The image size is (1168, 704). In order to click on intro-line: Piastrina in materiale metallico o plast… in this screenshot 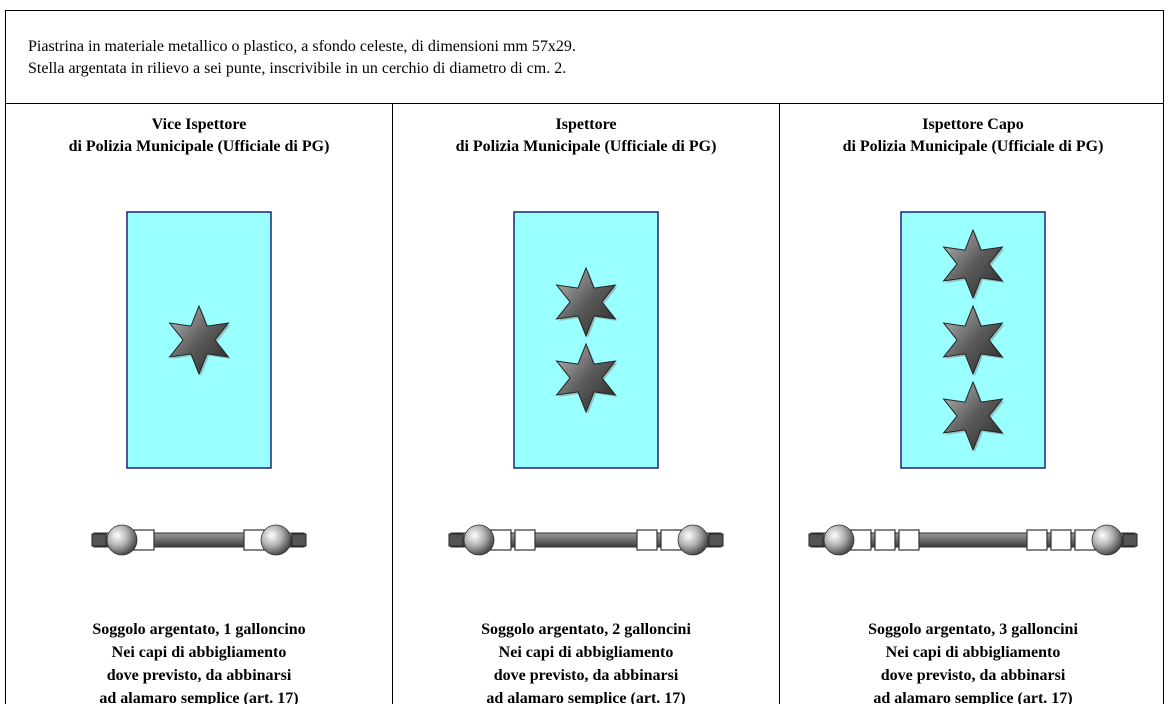, I will do `click(302, 46)`.